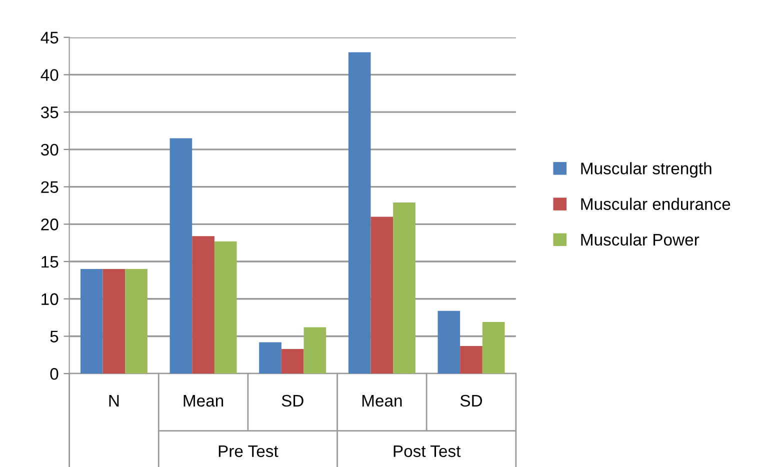 The image size is (770, 467). I want to click on legend-label: Muscular strength, so click(646, 170).